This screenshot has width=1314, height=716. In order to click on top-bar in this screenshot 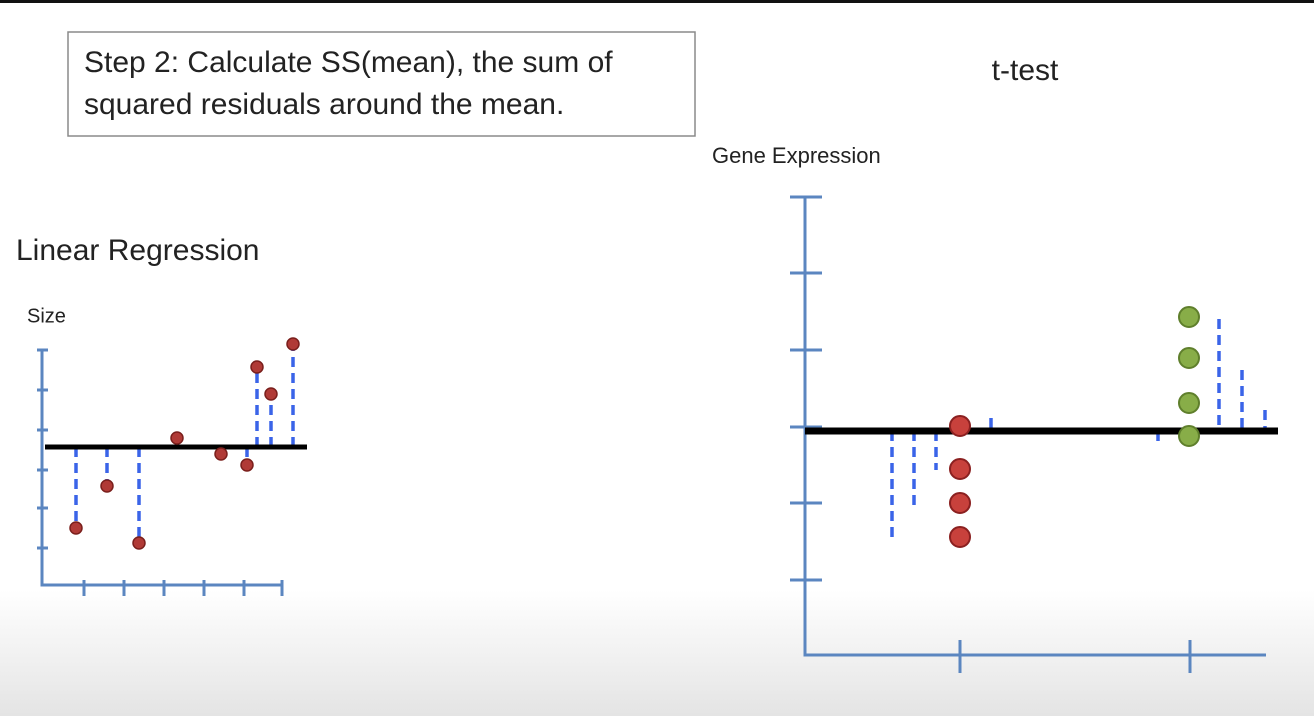, I will do `click(657, 1)`.